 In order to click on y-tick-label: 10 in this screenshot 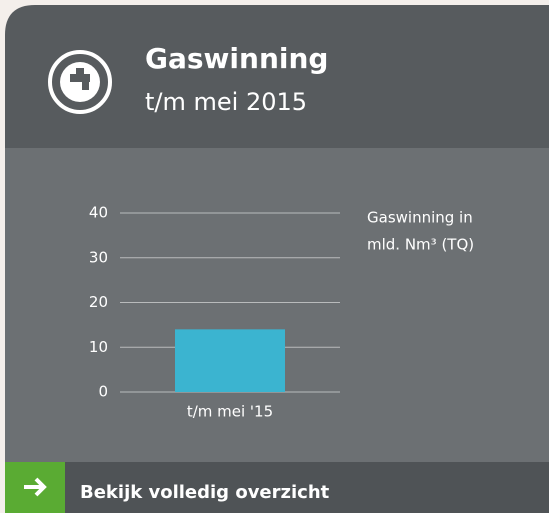, I will do `click(98, 347)`.